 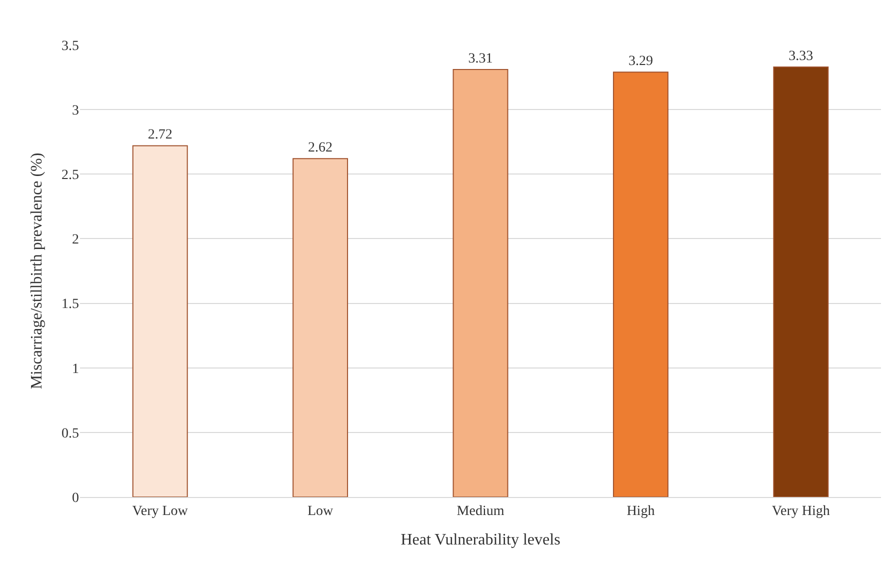 What do you see at coordinates (75, 498) in the screenshot?
I see `y-tick-label: 0` at bounding box center [75, 498].